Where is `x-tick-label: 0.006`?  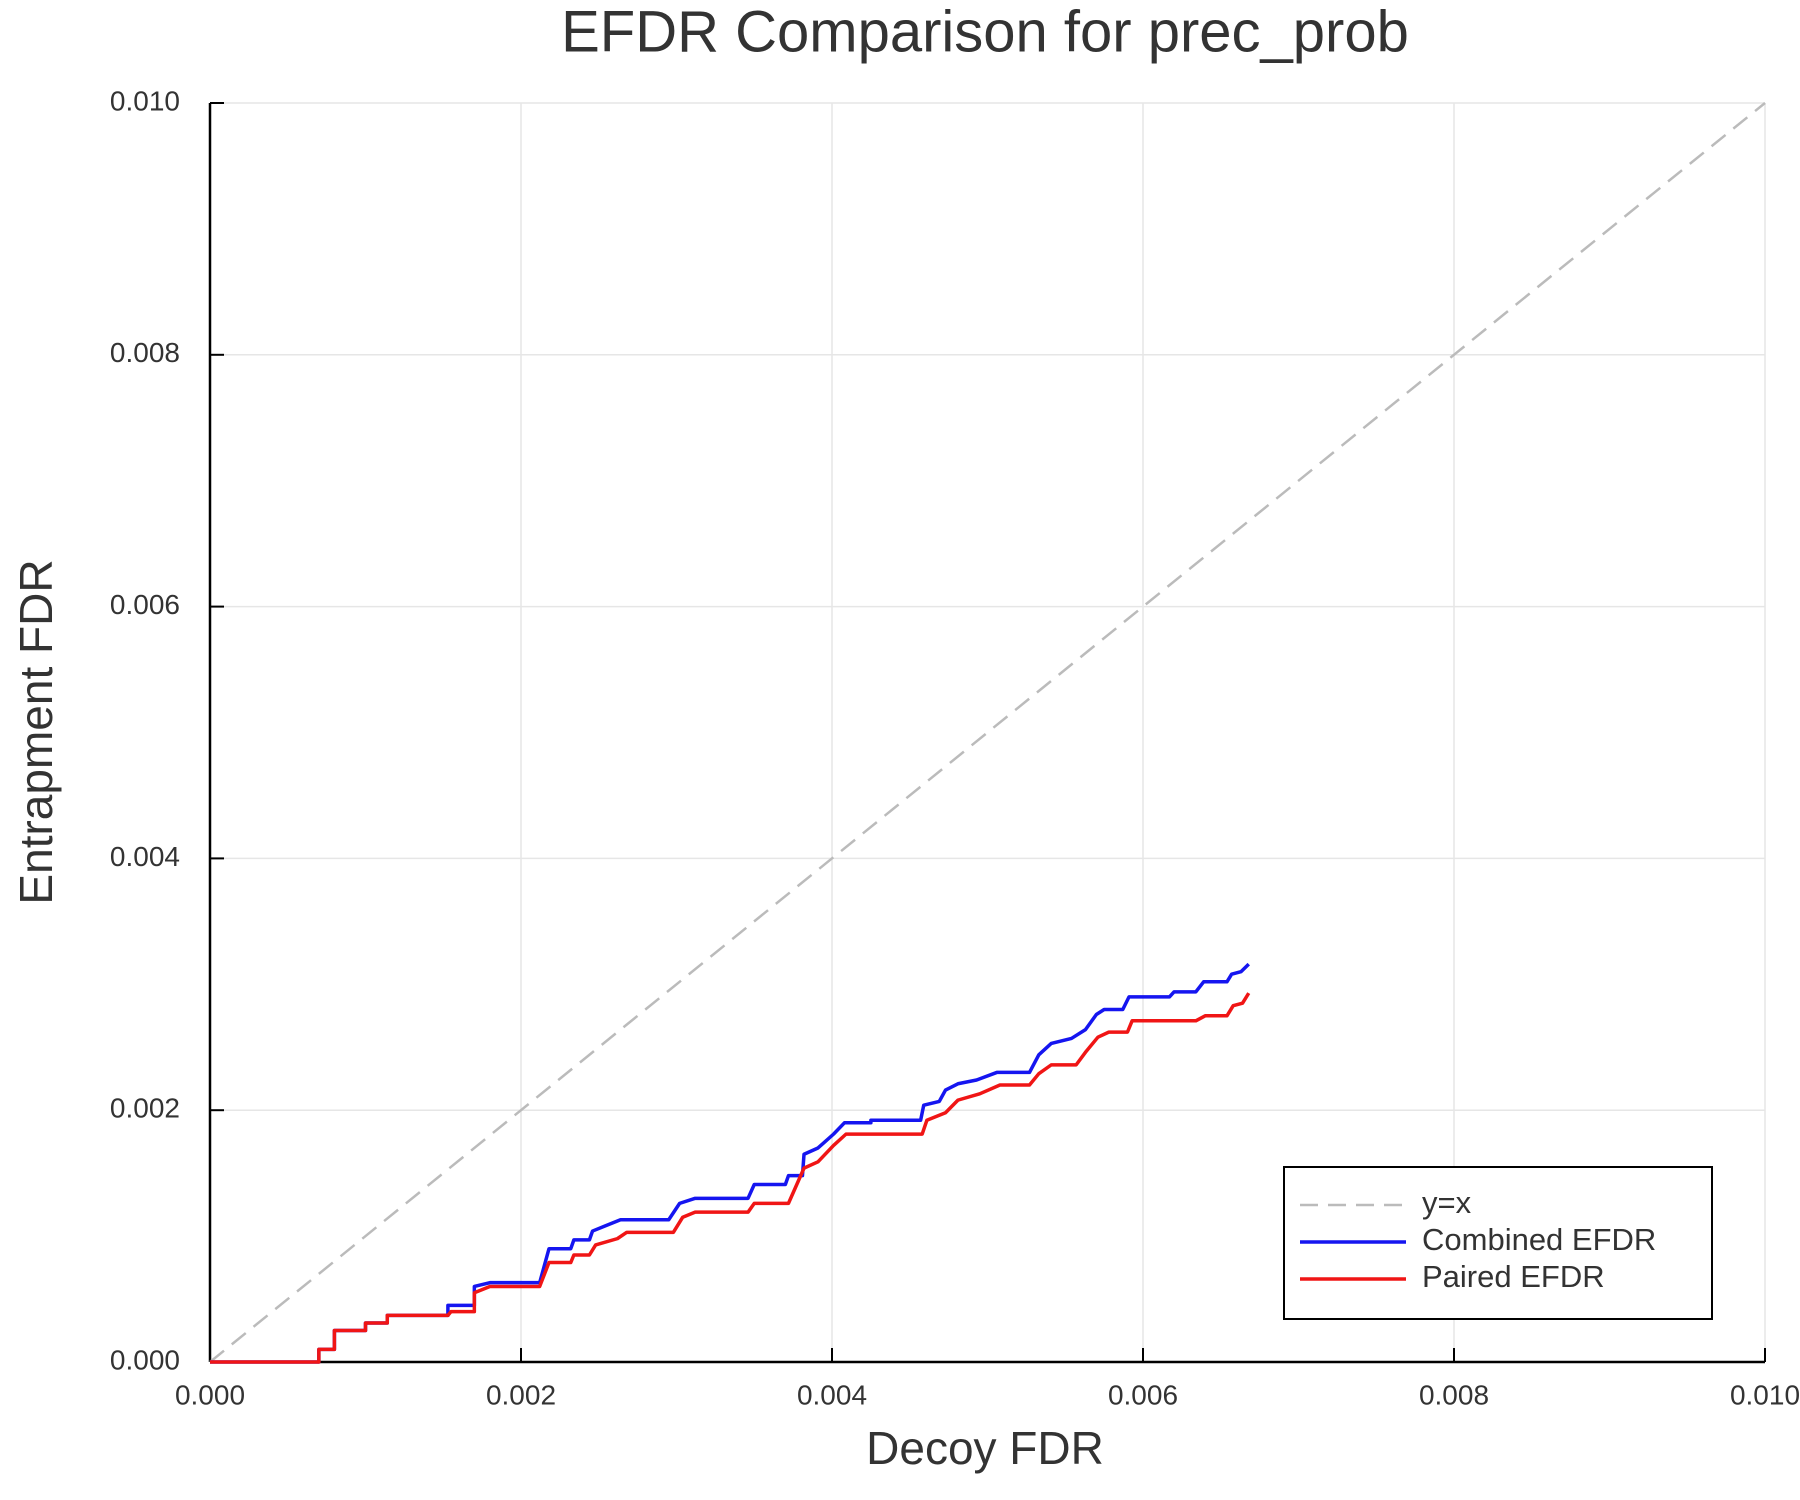 x-tick-label: 0.006 is located at coordinates (1143, 1394).